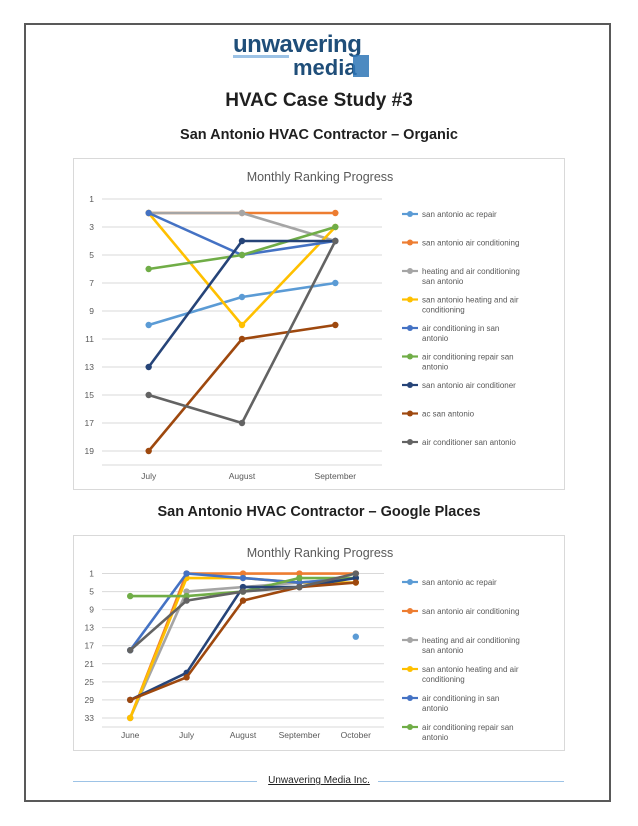 This screenshot has width=638, height=826. What do you see at coordinates (241, 387) in the screenshot?
I see `organic-series-line-ac-san-antonio` at bounding box center [241, 387].